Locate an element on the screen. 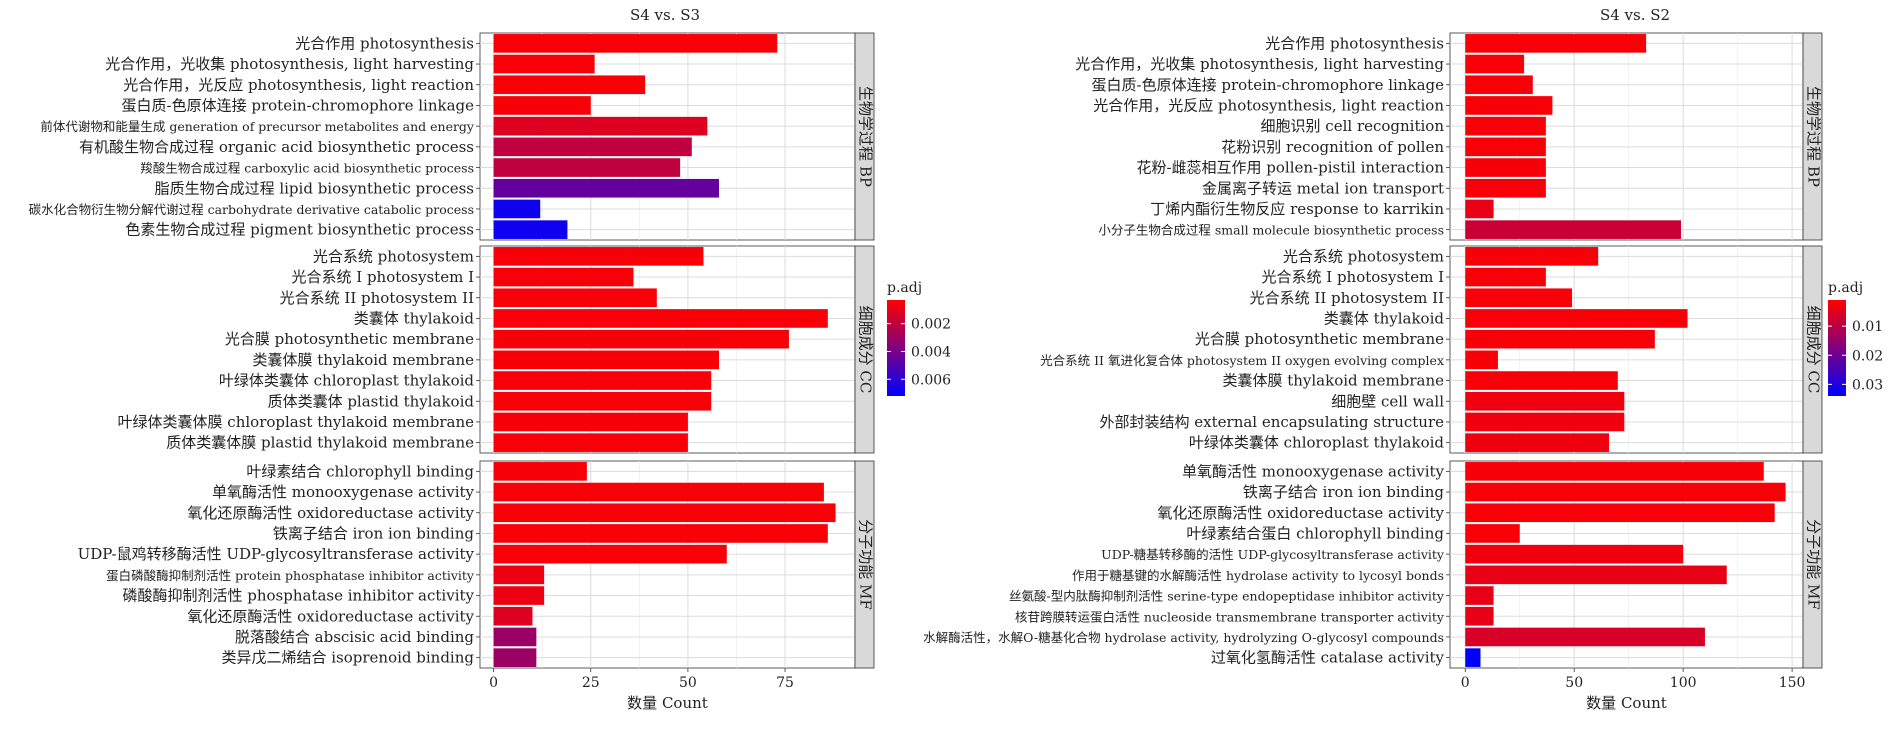  category-label: 铁离子结合 iron ion binding is located at coordinates (374, 533).